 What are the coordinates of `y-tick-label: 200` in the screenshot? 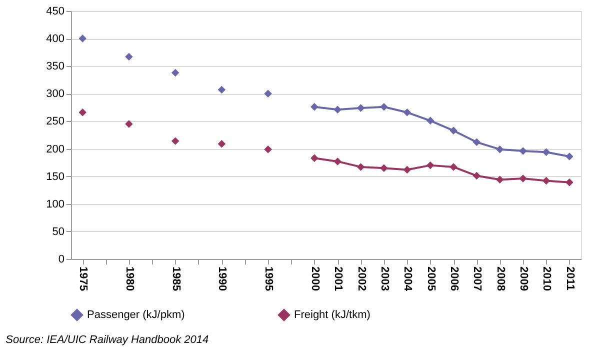 It's located at (55, 149).